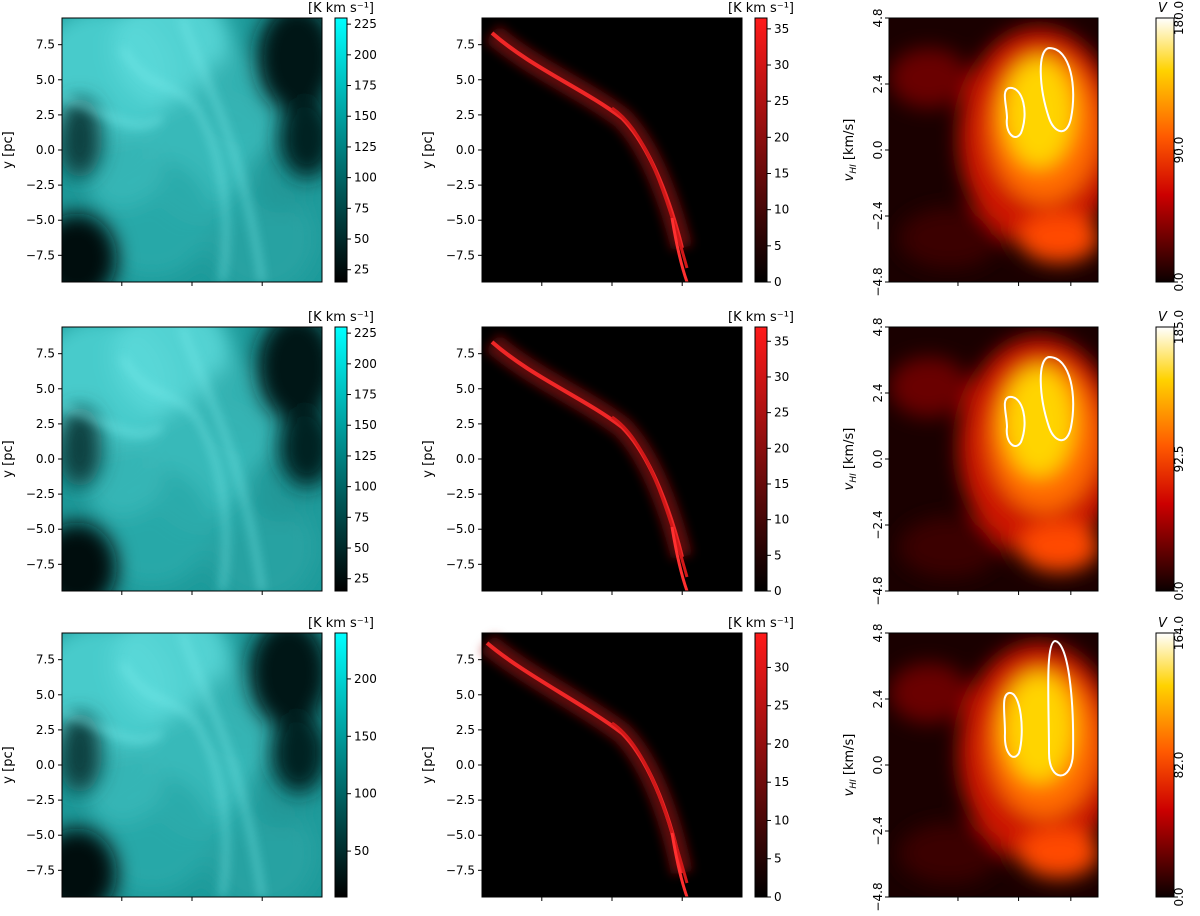 The image size is (1200, 916). I want to click on colorbar-tick-label: 20, so click(781, 448).